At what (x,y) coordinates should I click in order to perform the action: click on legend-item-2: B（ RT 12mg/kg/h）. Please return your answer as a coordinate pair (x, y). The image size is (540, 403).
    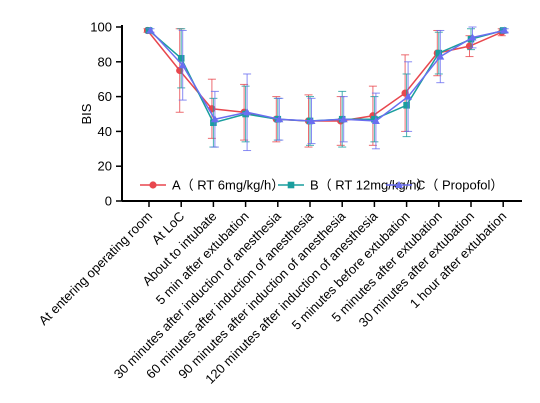
    Looking at the image, I should click on (353, 185).